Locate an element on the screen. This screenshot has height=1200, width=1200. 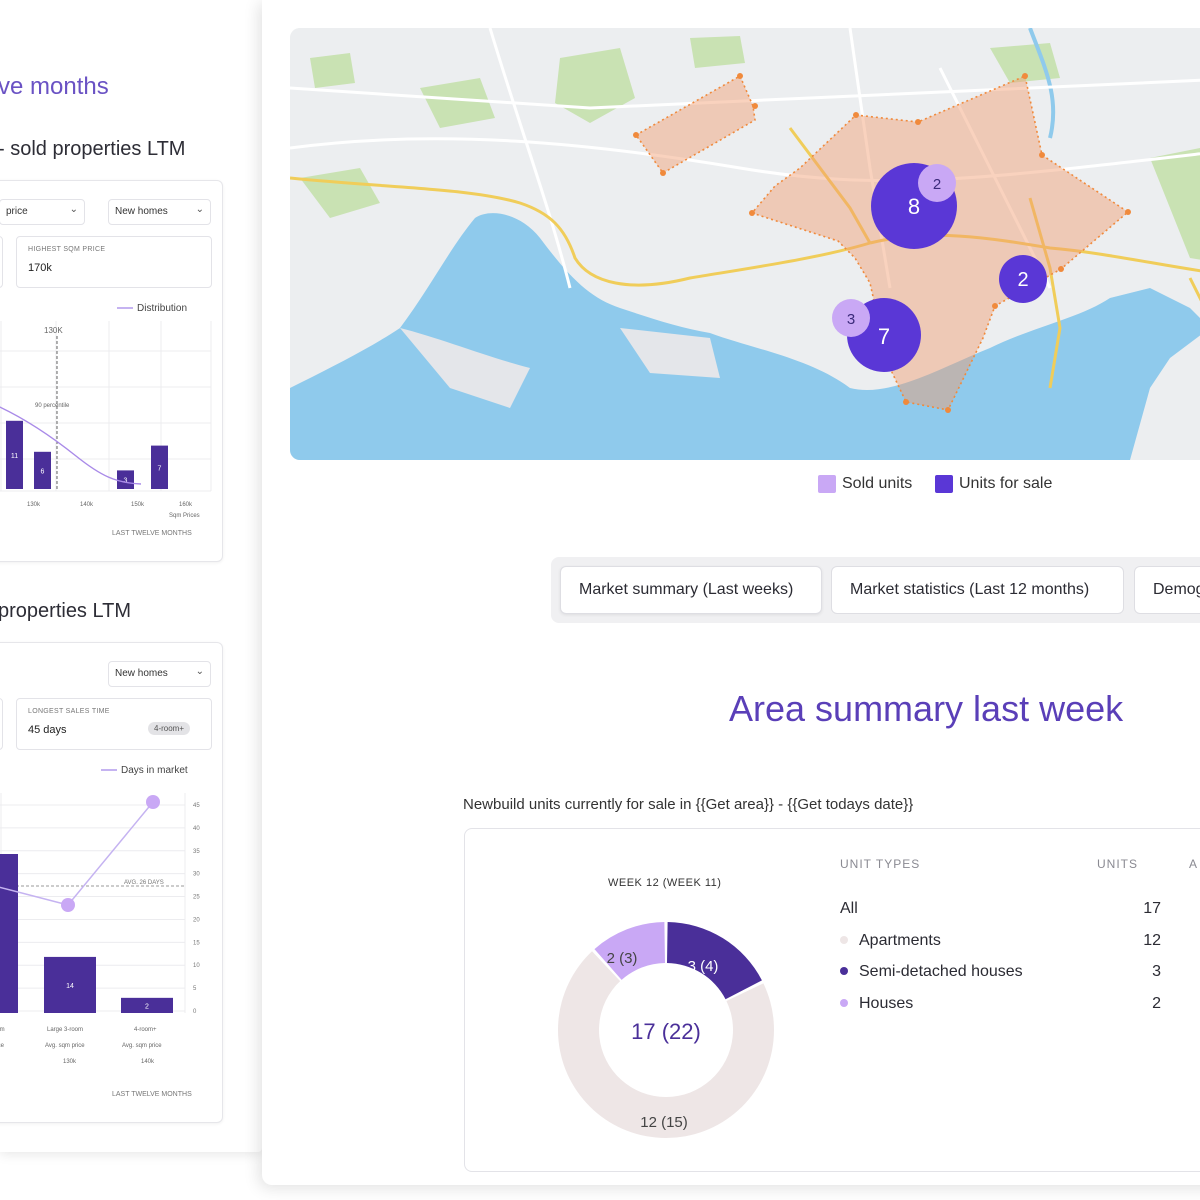
percentile-label: 90 percentile is located at coordinates (52, 406).